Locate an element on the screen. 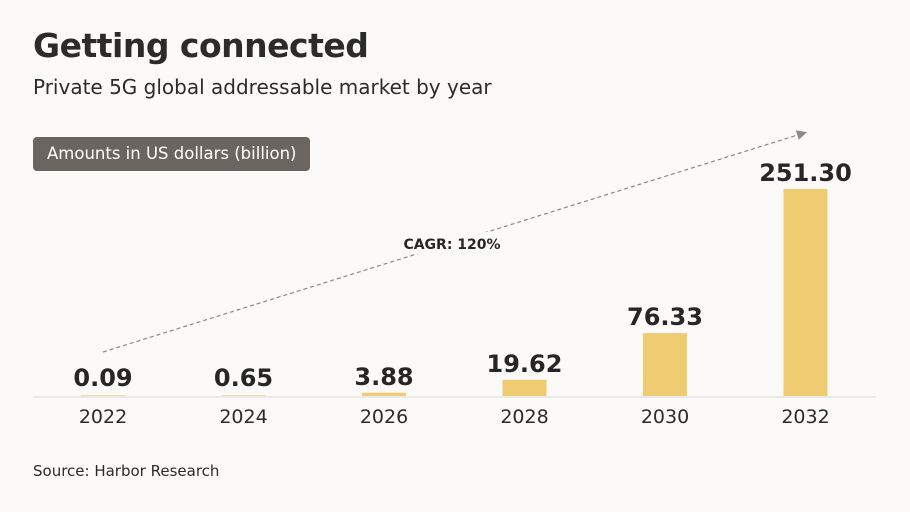 The image size is (910, 512). value-label-2030: 76.33 is located at coordinates (665, 317).